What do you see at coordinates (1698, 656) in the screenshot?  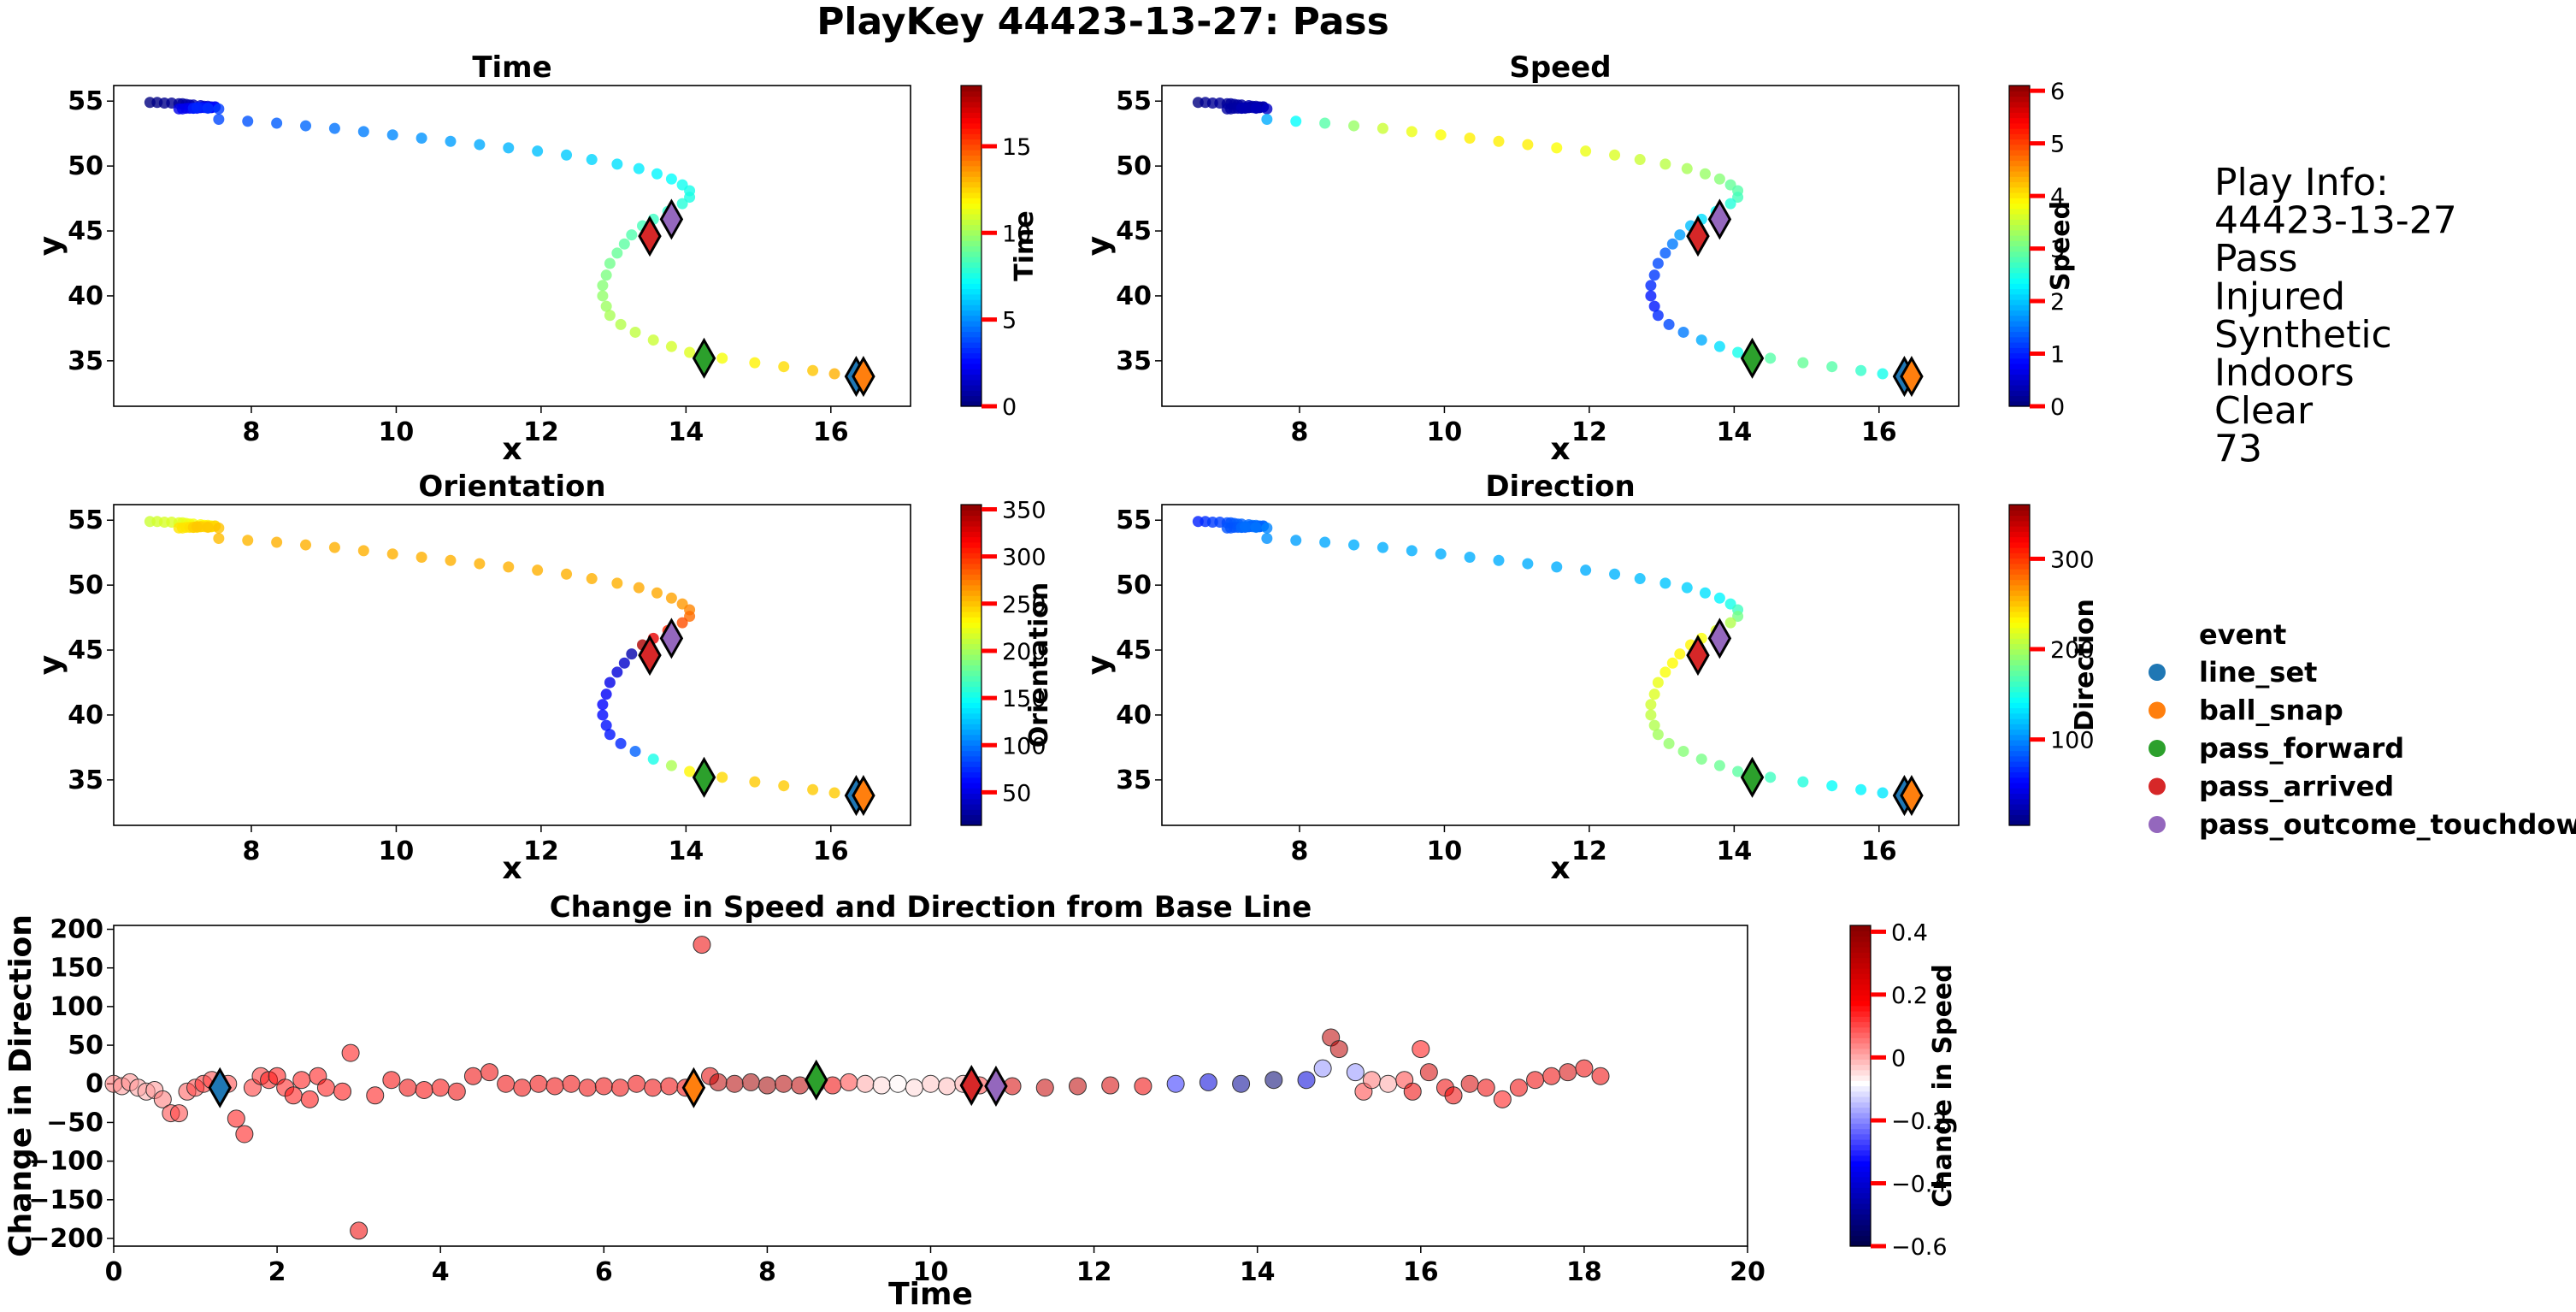 I see `event-marker-pass_arrived` at bounding box center [1698, 656].